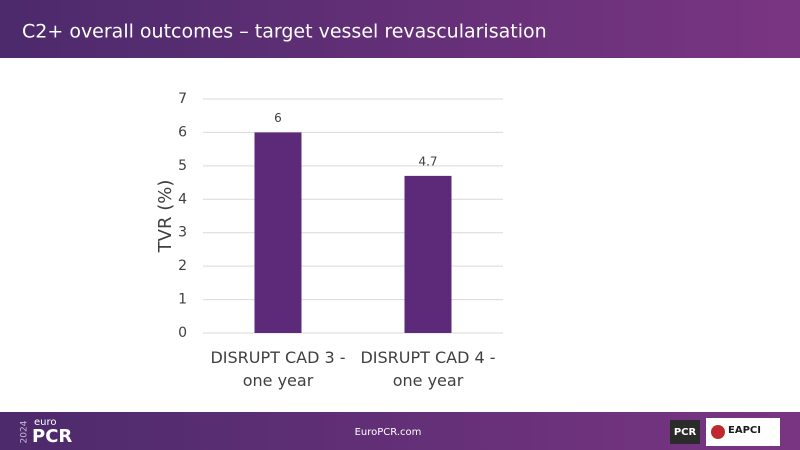  What do you see at coordinates (182, 132) in the screenshot?
I see `y-tick-label: 6` at bounding box center [182, 132].